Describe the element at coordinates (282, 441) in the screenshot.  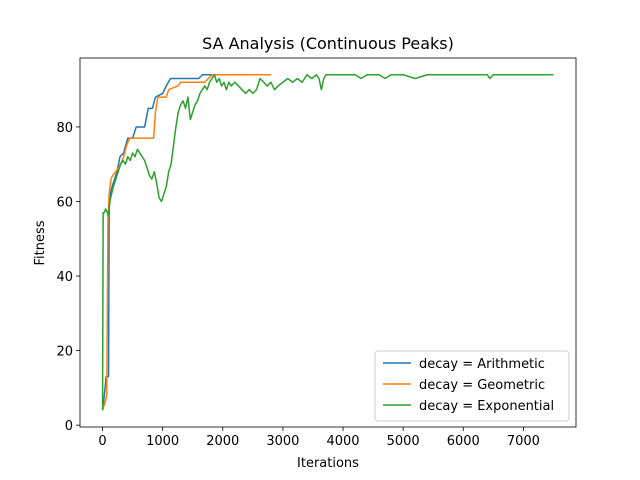
I see `x-tick-label: 3000` at that location.